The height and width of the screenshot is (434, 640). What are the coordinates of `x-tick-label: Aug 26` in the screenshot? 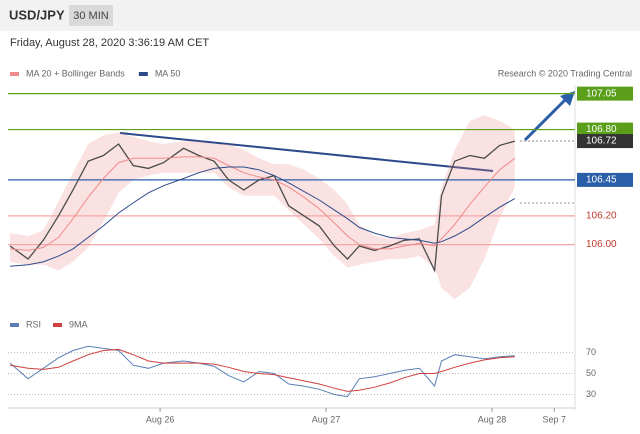 It's located at (160, 419).